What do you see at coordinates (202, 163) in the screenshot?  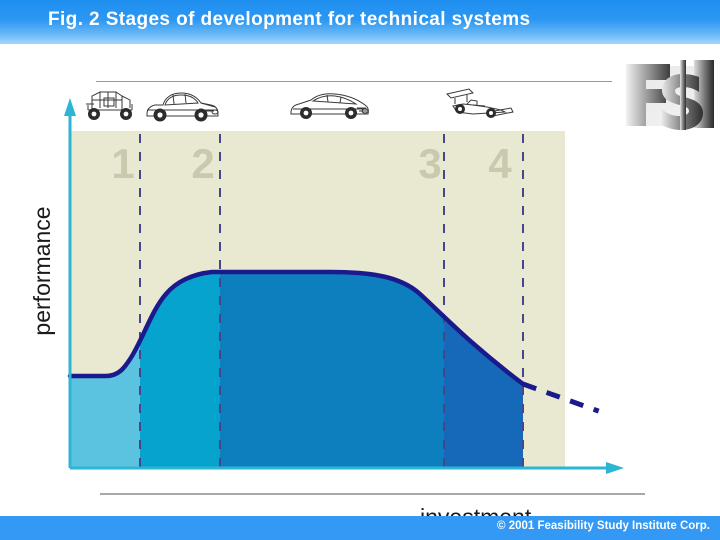 I see `stage-number-2: 2` at bounding box center [202, 163].